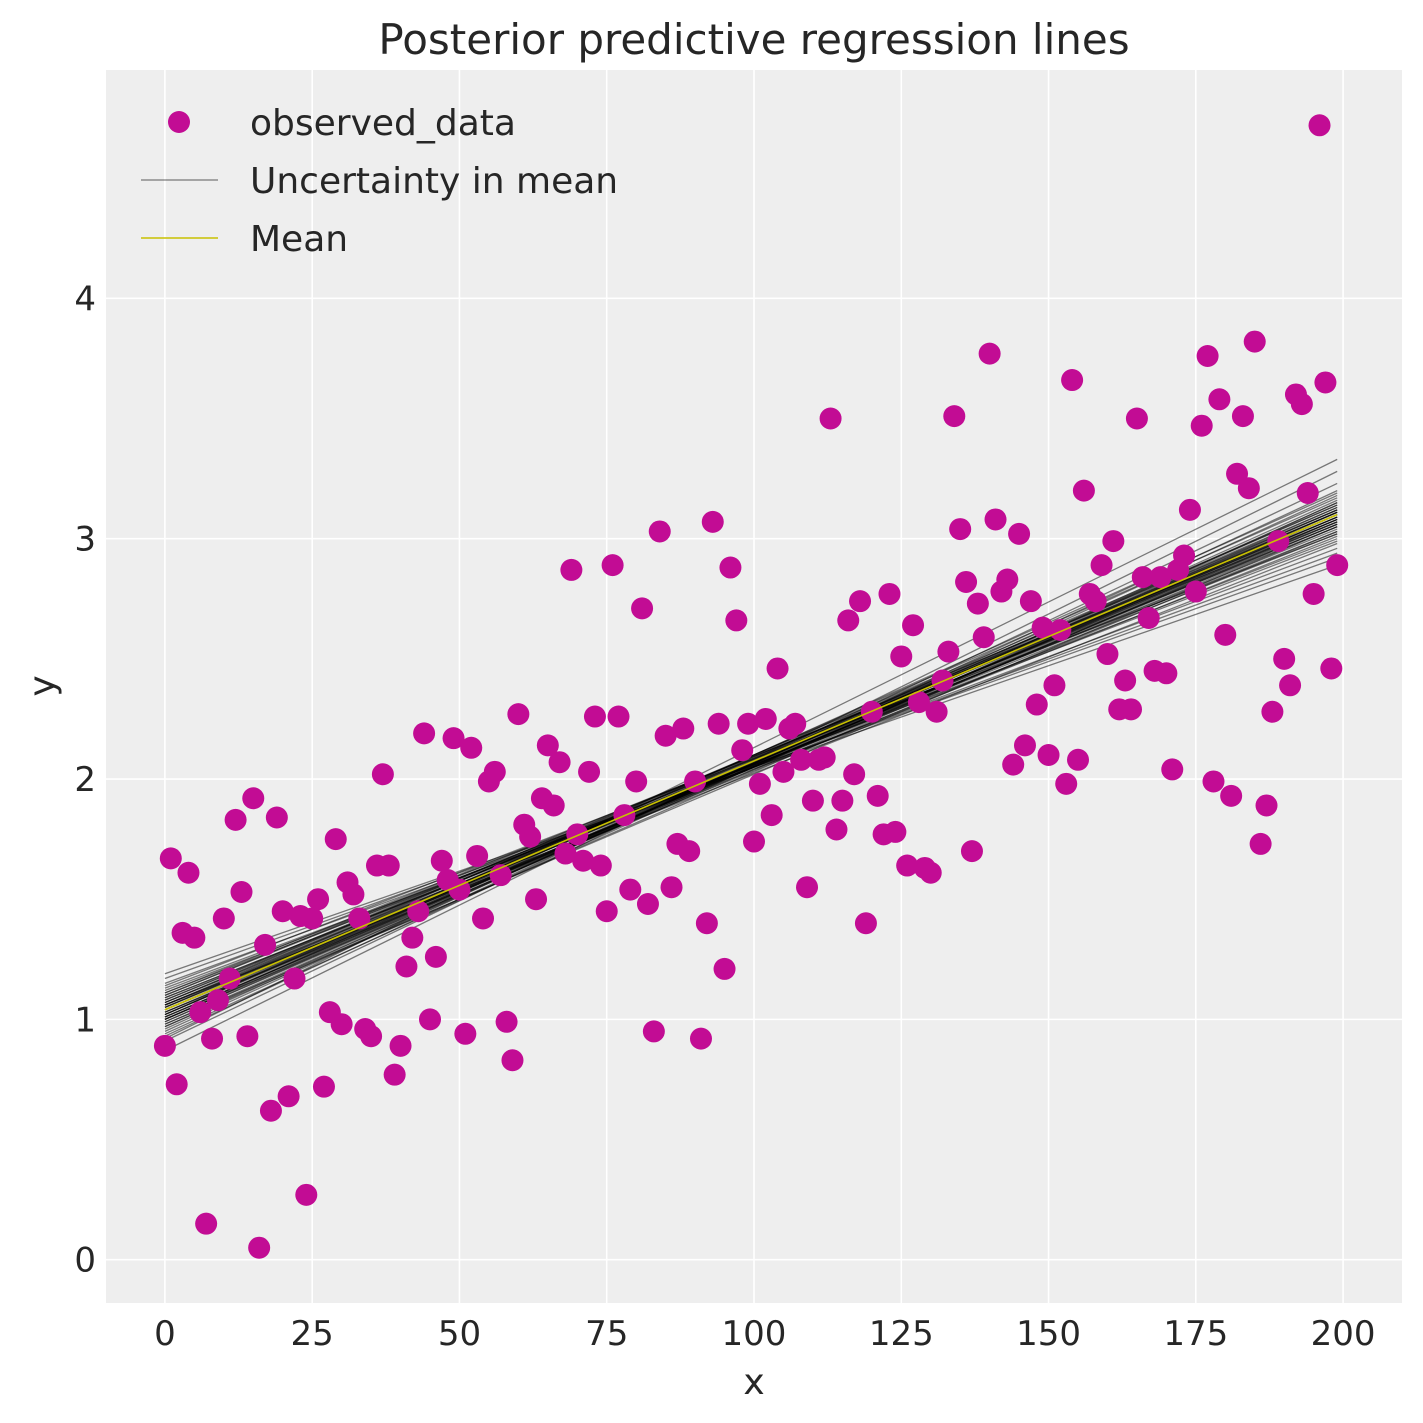 The image size is (1423, 1423). I want to click on x-tick-label: 125, so click(901, 1334).